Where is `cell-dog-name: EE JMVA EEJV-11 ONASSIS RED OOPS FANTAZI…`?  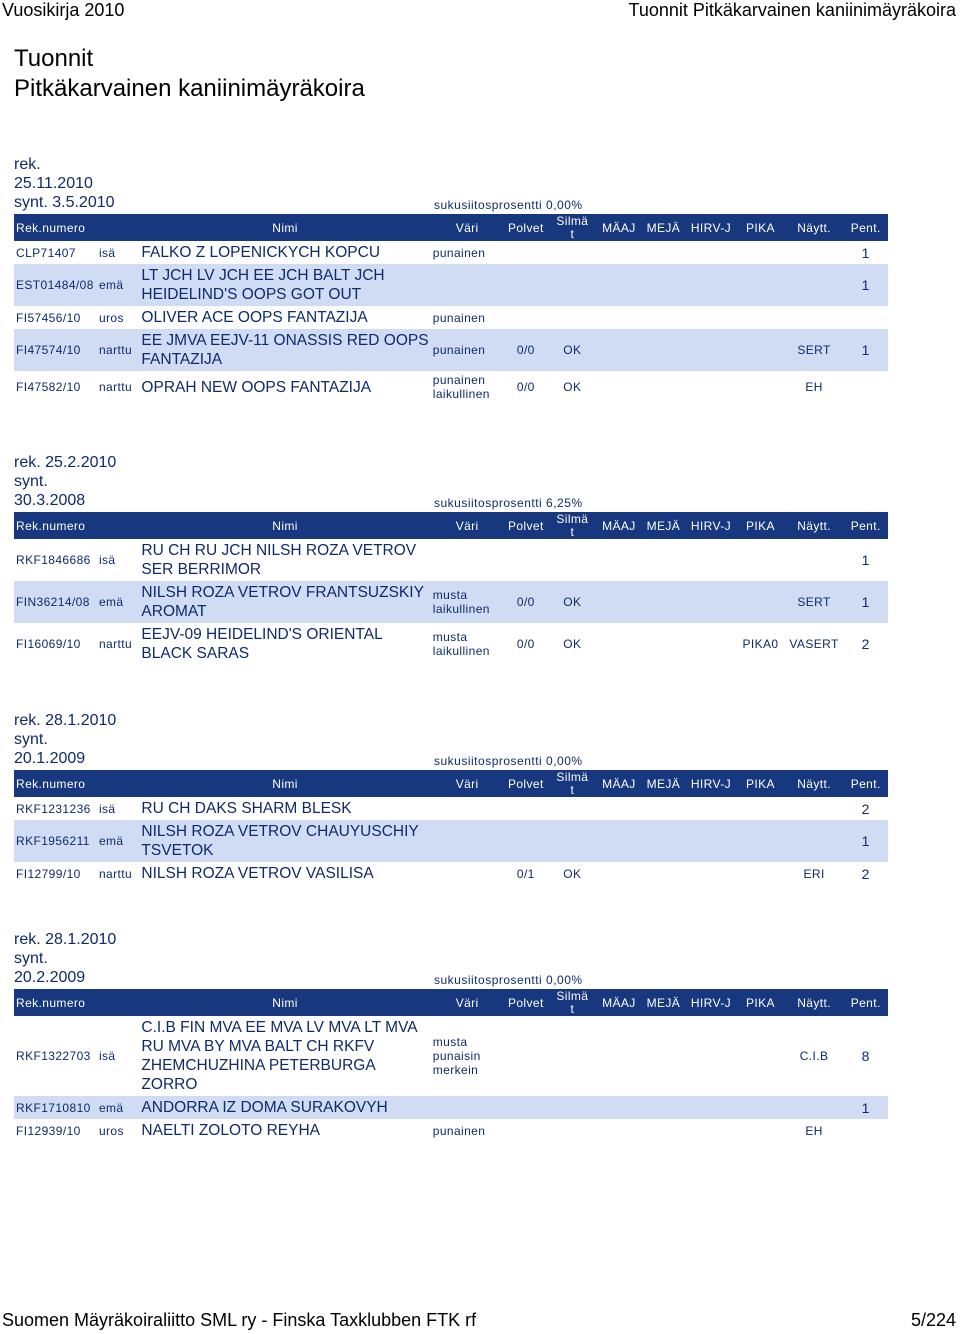 cell-dog-name: EE JMVA EEJV-11 ONASSIS RED OOPS FANTAZI… is located at coordinates (285, 350).